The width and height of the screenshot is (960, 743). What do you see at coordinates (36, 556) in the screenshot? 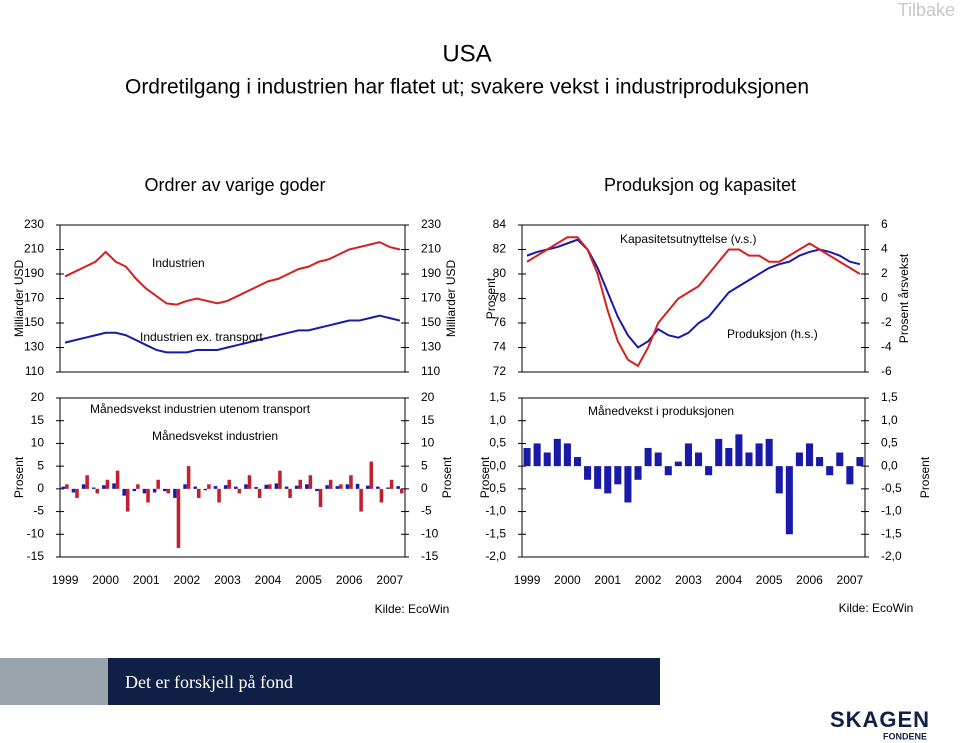
I see `y-tick-label: -15` at bounding box center [36, 556].